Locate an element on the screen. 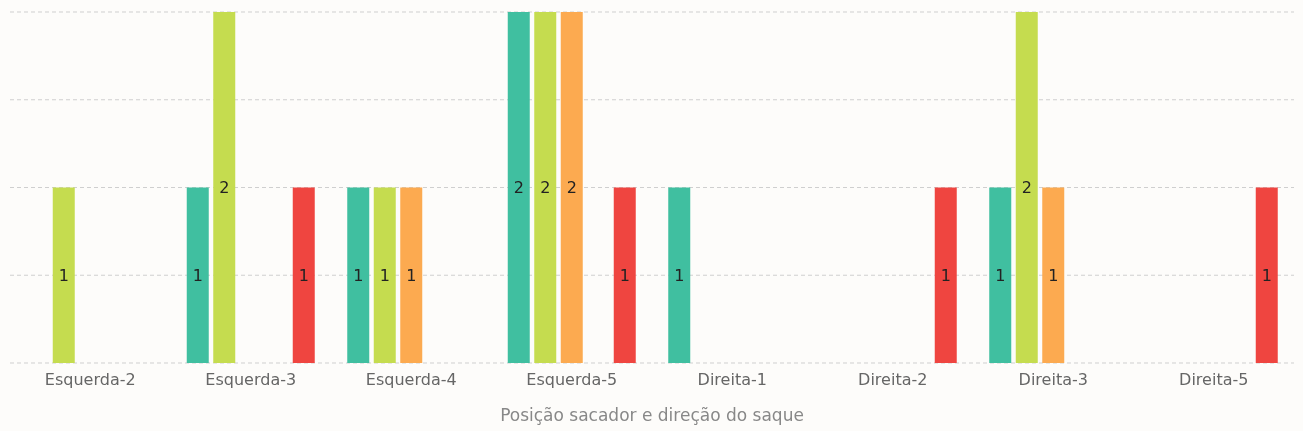 This screenshot has height=431, width=1303. x-axis-title: Posição sacador e direção do saque is located at coordinates (652, 415).